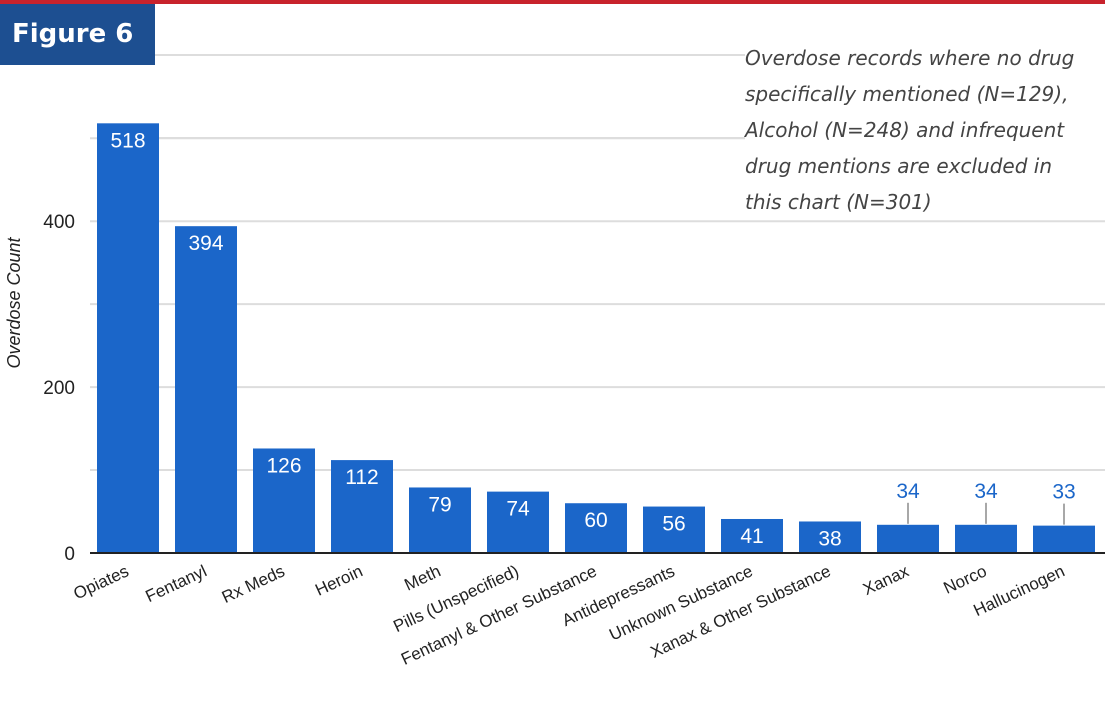 The image size is (1105, 722). What do you see at coordinates (673, 524) in the screenshot?
I see `data-label: 56` at bounding box center [673, 524].